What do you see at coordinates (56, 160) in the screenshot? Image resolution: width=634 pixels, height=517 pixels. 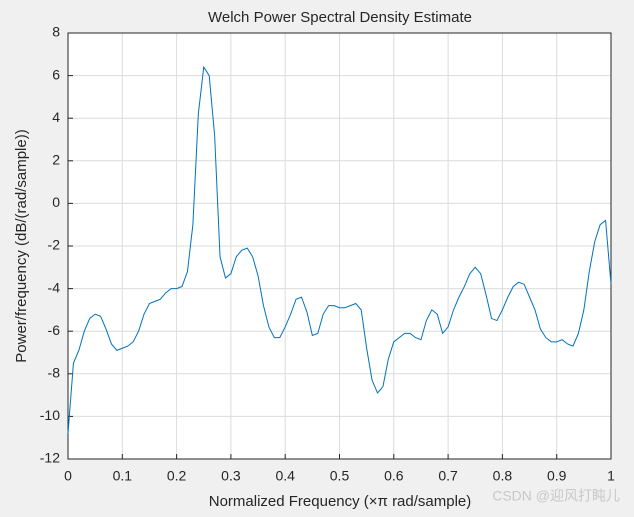 I see `y-tick-label: 2` at bounding box center [56, 160].